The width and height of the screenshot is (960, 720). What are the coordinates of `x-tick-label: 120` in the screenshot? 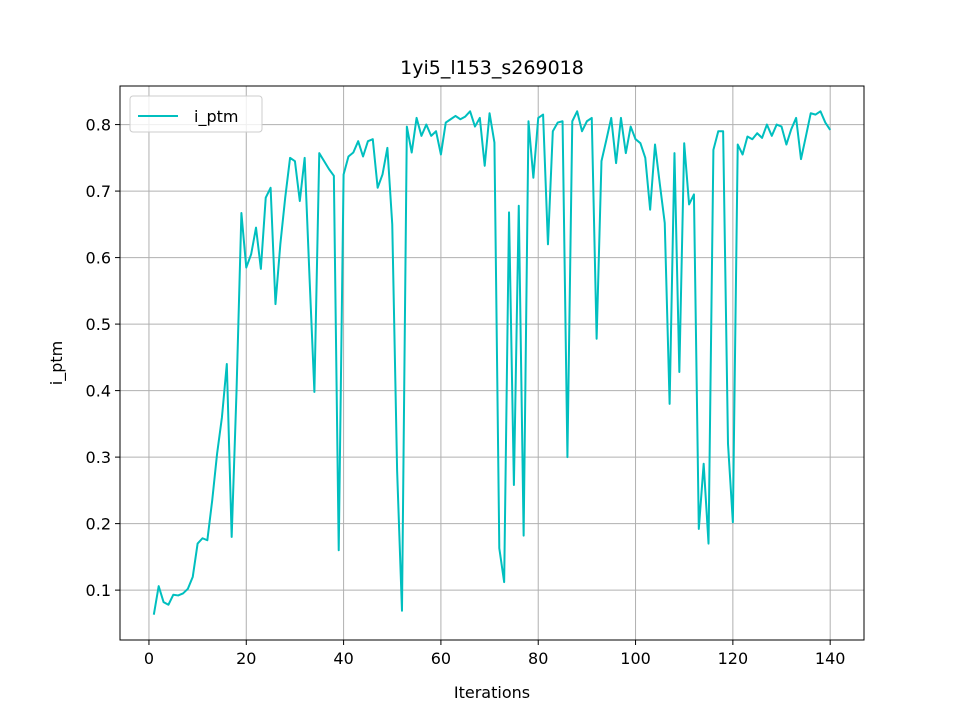 It's located at (733, 658).